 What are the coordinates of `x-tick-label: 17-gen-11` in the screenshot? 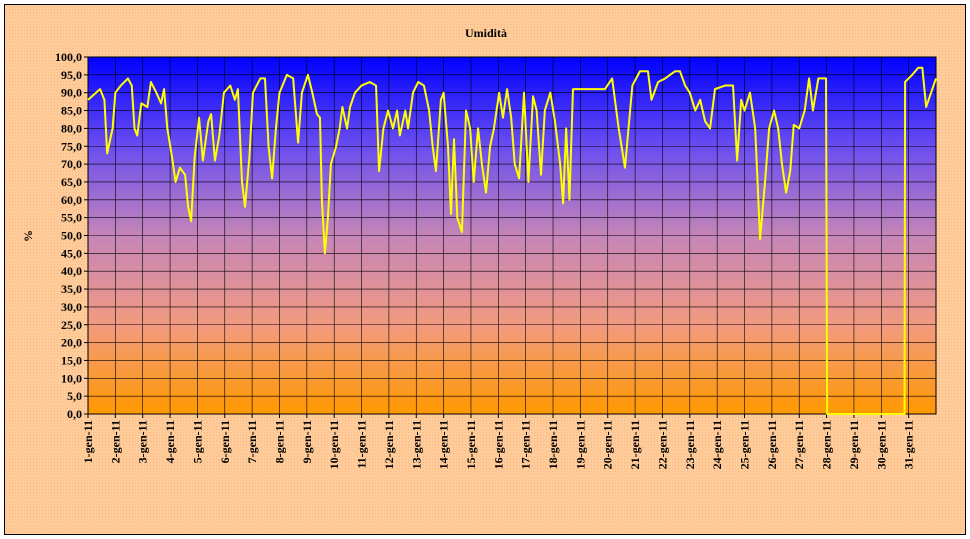 It's located at (526, 444).